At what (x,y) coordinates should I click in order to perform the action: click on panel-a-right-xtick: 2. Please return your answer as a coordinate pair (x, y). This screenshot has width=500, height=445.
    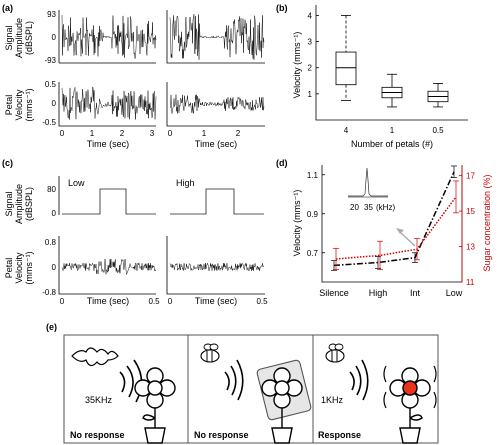
    Looking at the image, I should click on (238, 133).